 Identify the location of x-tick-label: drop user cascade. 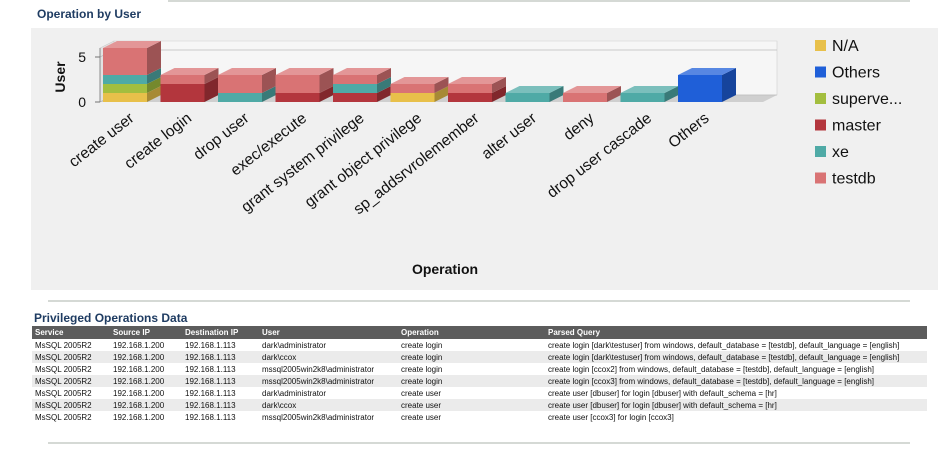
(599, 156).